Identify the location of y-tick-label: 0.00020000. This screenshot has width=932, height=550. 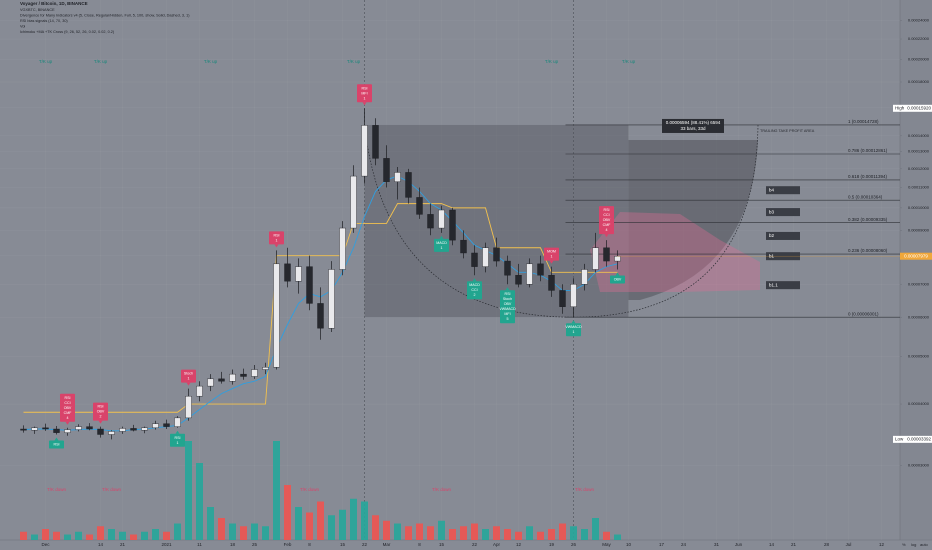
(919, 59).